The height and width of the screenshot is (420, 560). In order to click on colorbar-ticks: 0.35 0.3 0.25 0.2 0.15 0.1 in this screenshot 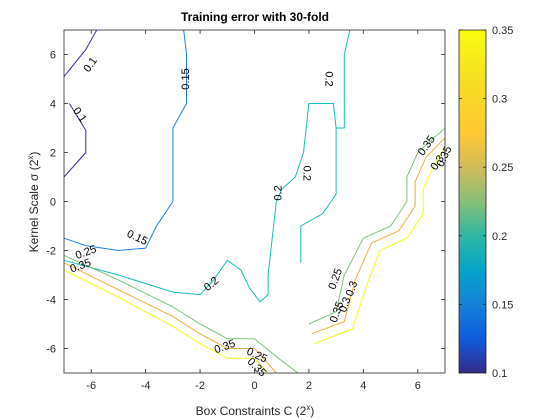, I will do `click(486, 202)`.